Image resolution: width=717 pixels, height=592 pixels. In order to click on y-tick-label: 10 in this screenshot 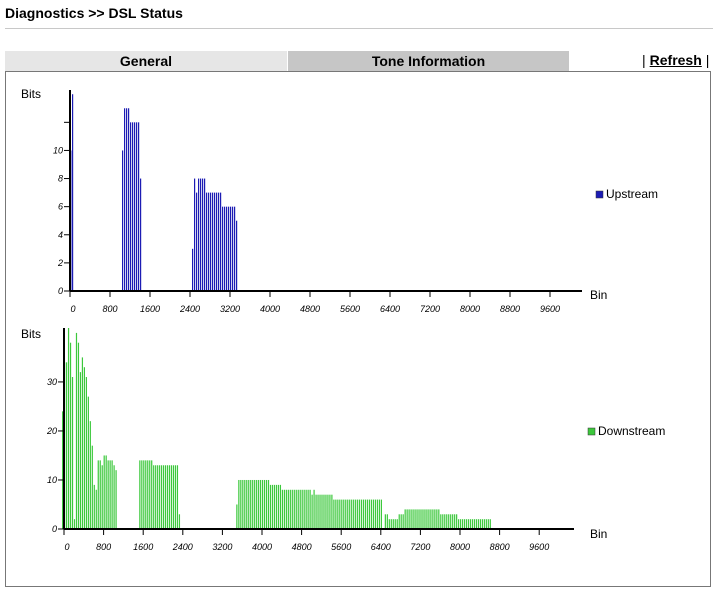, I will do `click(58, 150)`.